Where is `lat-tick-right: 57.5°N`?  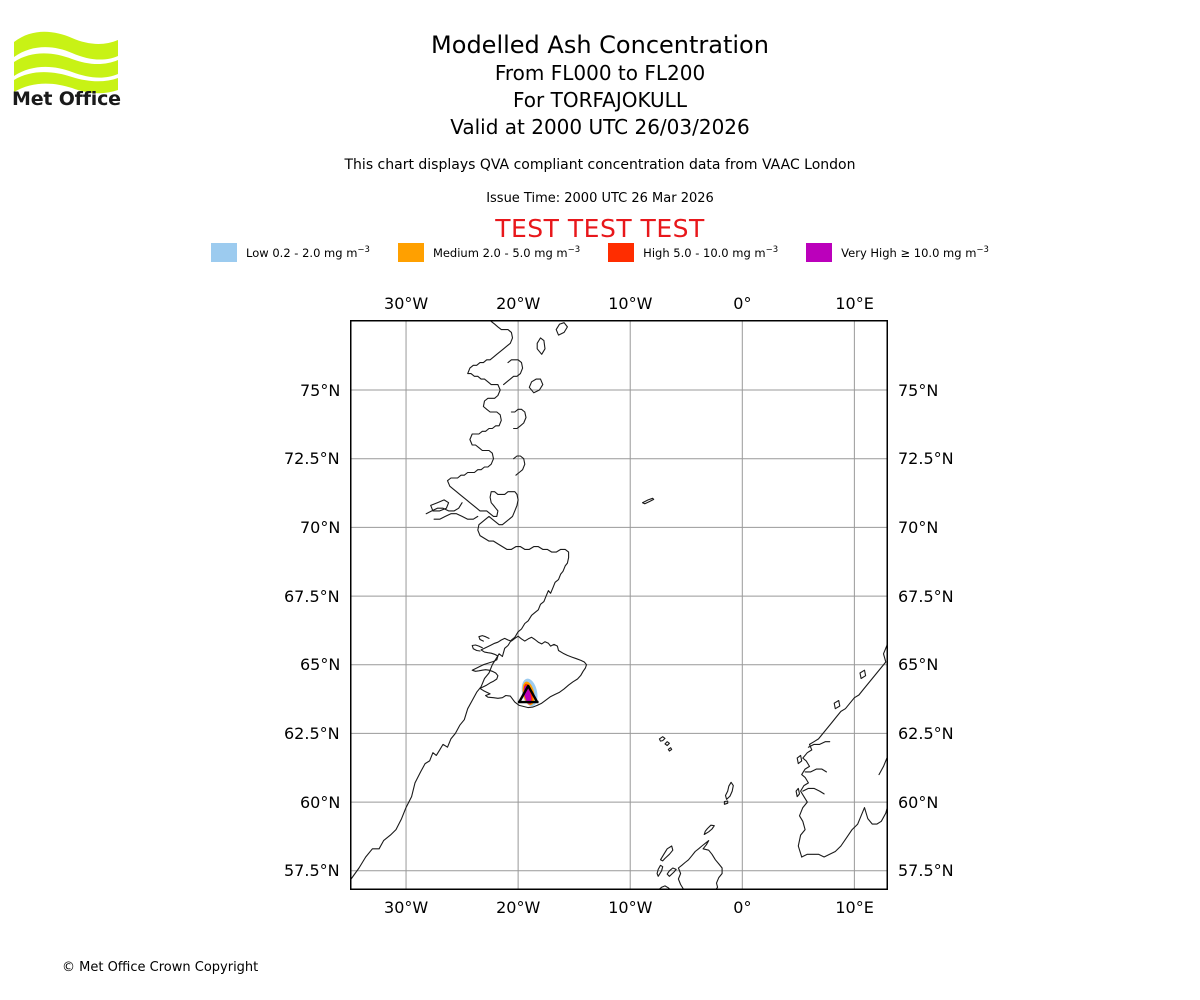 lat-tick-right: 57.5°N is located at coordinates (926, 871).